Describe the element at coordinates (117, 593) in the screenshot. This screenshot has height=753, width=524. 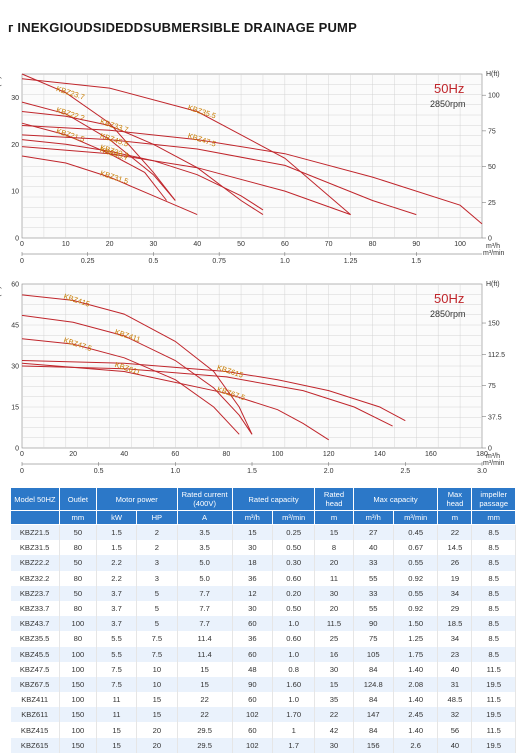
I see `table-cell: 3.7` at that location.